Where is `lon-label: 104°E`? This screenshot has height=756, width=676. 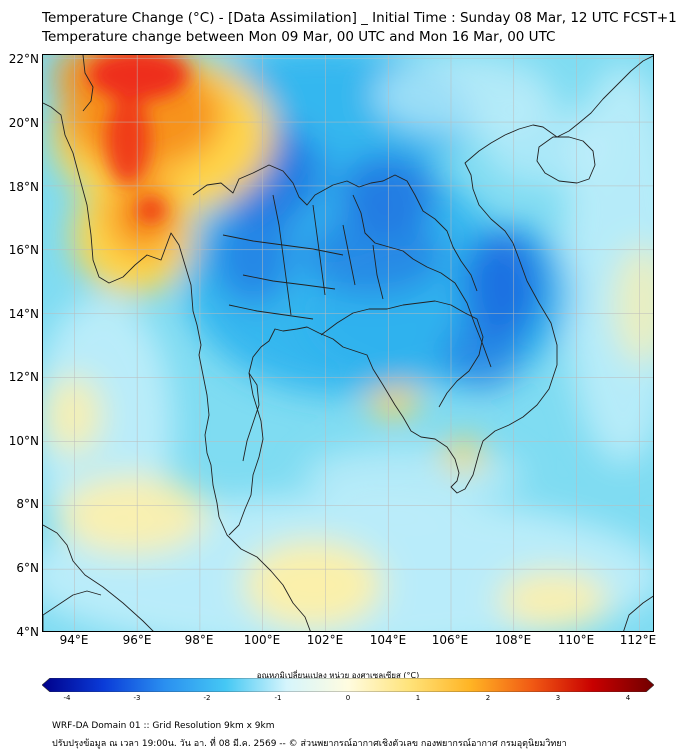 lon-label: 104°E is located at coordinates (388, 640).